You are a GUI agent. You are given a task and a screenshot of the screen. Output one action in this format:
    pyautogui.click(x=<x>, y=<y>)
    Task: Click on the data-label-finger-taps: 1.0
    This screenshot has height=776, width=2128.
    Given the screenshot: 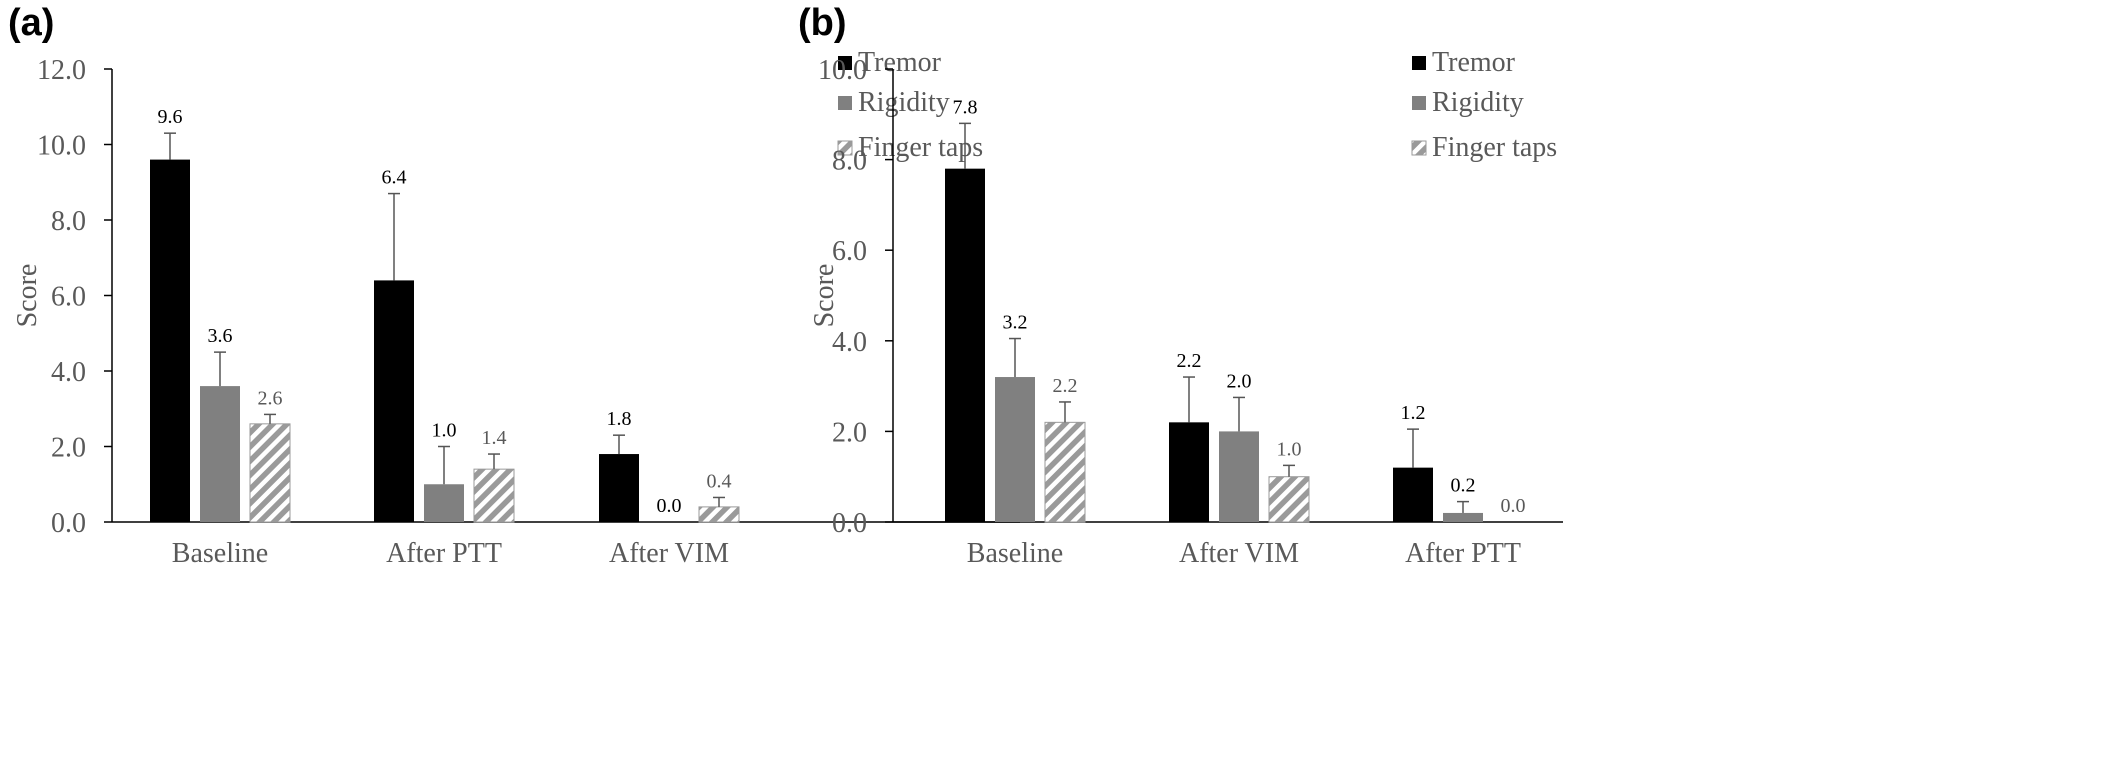 What is the action you would take?
    pyautogui.click(x=1289, y=449)
    